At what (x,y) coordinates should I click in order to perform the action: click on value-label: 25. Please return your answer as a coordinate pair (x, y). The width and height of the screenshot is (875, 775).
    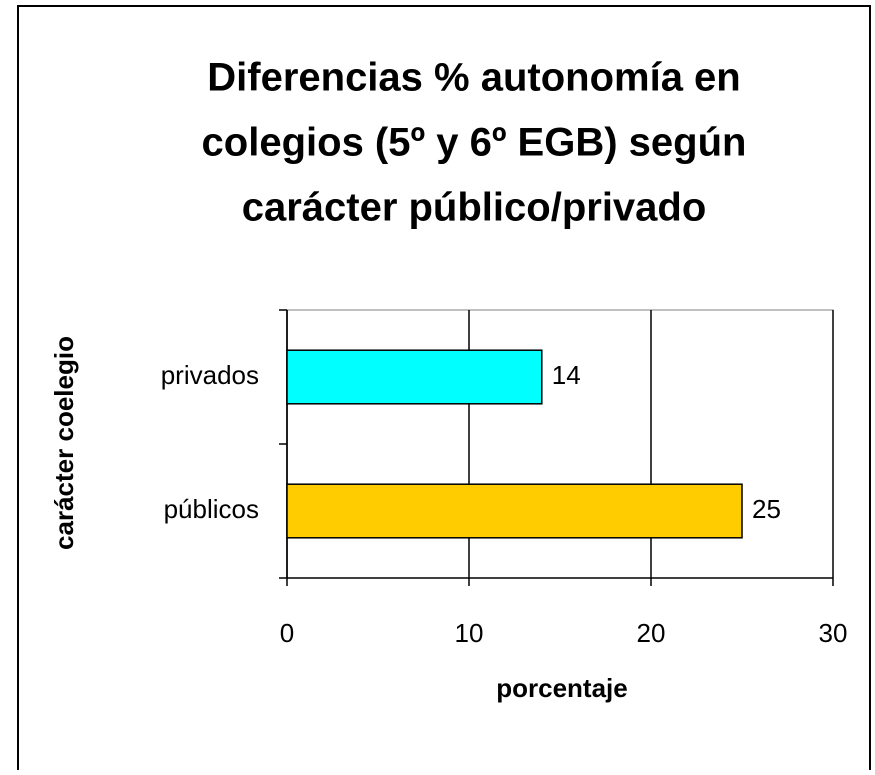
    Looking at the image, I should click on (766, 509).